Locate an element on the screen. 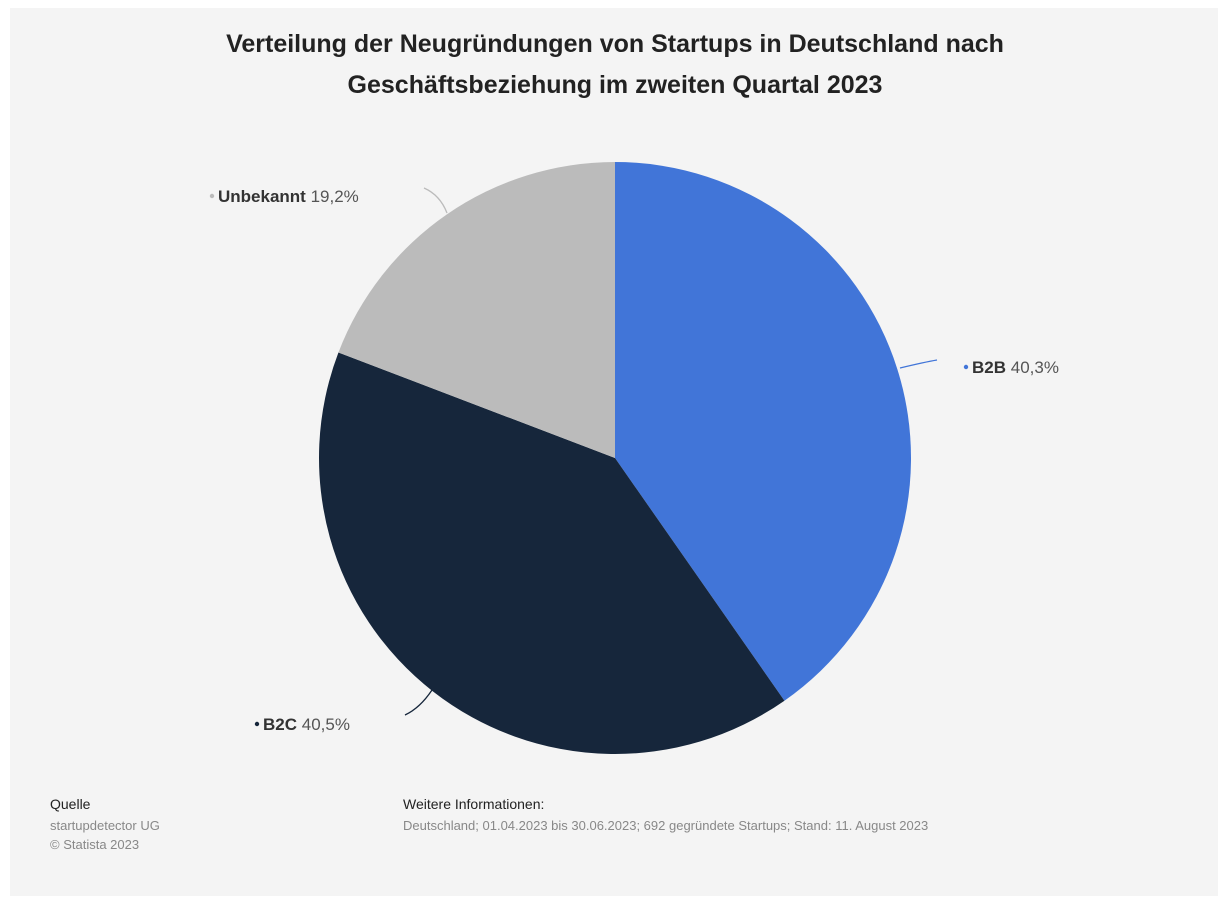 The width and height of the screenshot is (1230, 910). data-label-b2c: B2C 40,5% is located at coordinates (306, 724).